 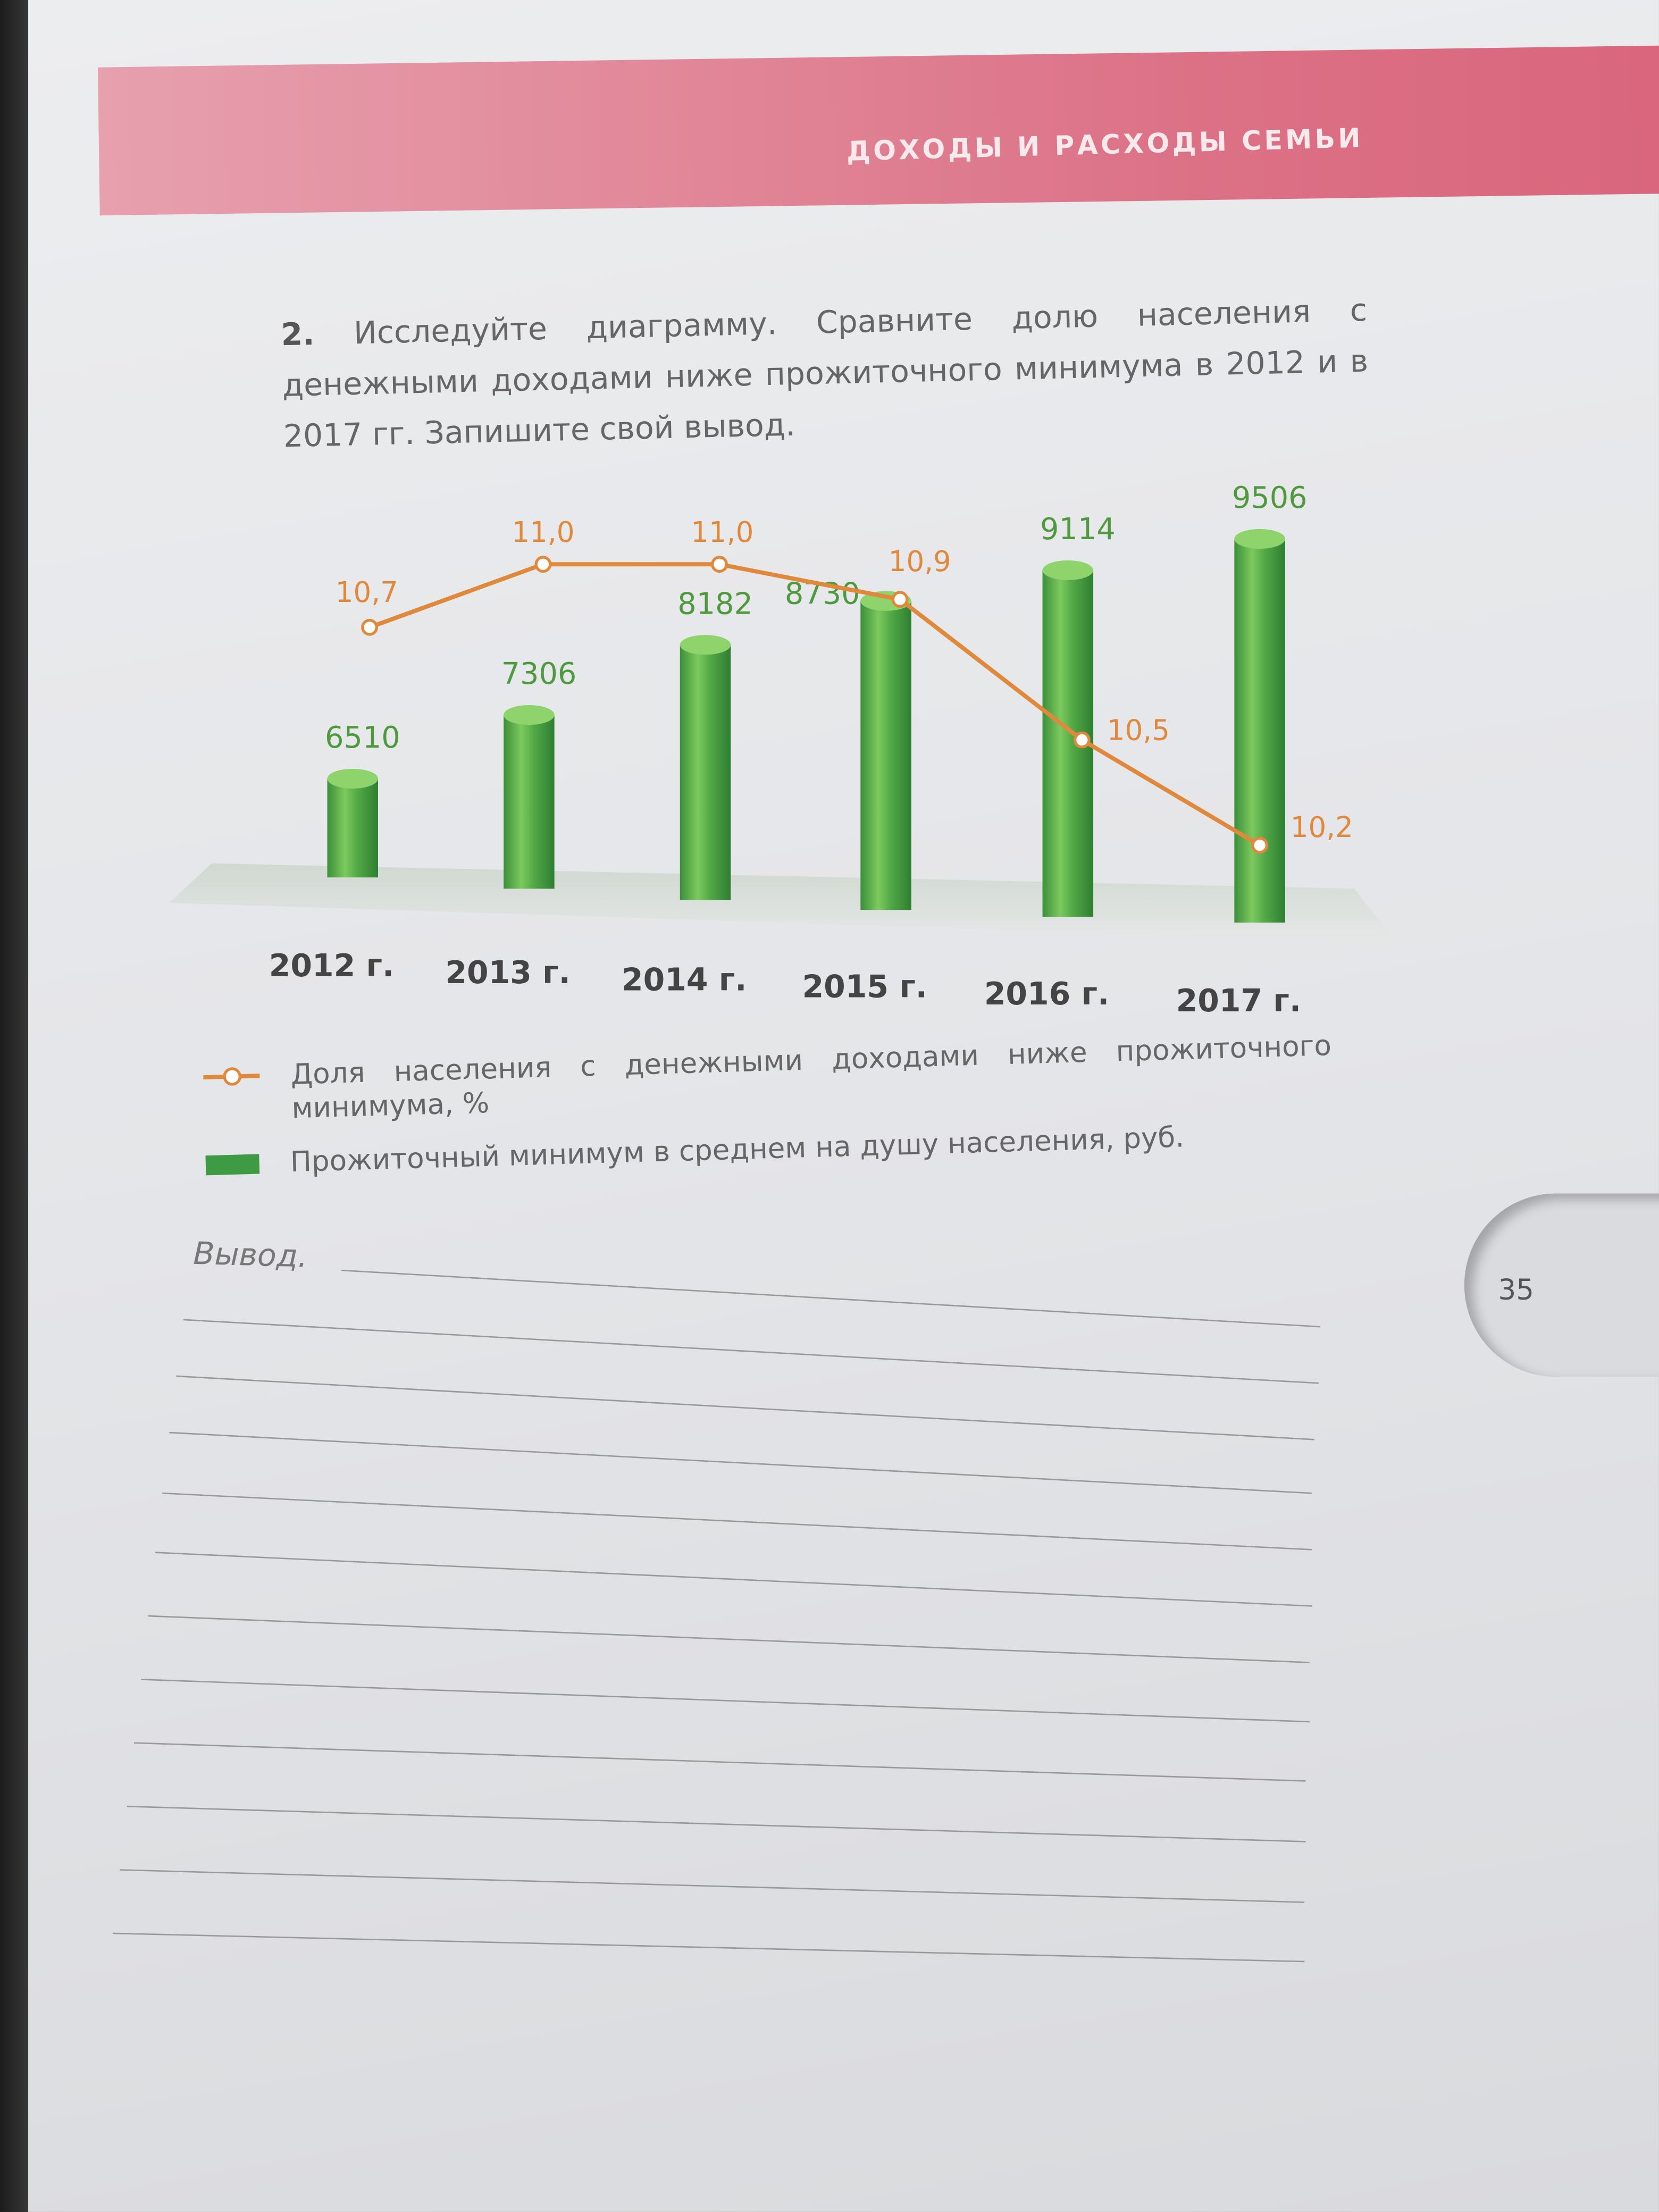 What do you see at coordinates (539, 674) in the screenshot?
I see `bar-value-label: 7306` at bounding box center [539, 674].